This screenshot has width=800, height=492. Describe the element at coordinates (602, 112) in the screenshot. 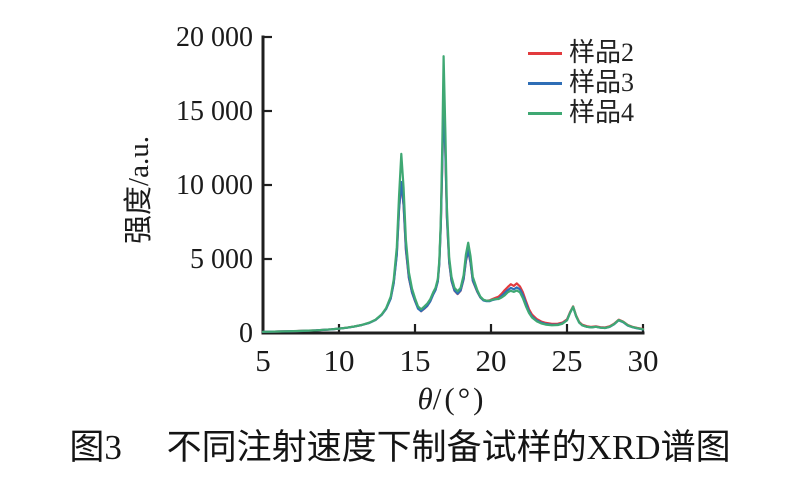

I see `legend-label-sample4: 样品4` at that location.